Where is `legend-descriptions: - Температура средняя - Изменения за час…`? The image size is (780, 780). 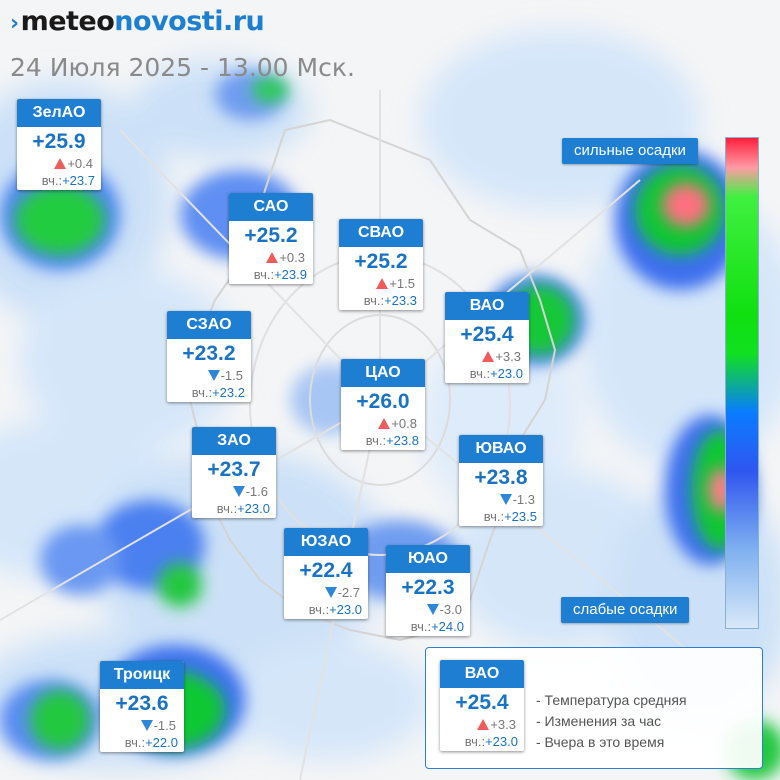 legend-descriptions: - Температура средняя - Изменения за час… is located at coordinates (611, 721).